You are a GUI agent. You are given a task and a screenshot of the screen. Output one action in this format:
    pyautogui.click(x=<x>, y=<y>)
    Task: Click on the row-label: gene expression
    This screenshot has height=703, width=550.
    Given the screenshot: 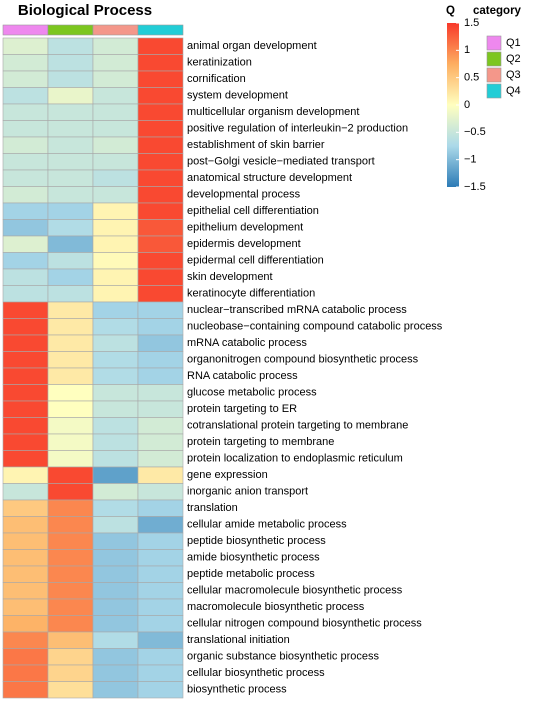 What is the action you would take?
    pyautogui.click(x=227, y=475)
    